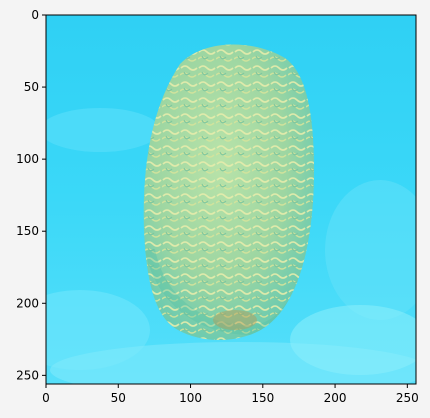  What do you see at coordinates (190, 398) in the screenshot?
I see `x-tick-label: 100` at bounding box center [190, 398].